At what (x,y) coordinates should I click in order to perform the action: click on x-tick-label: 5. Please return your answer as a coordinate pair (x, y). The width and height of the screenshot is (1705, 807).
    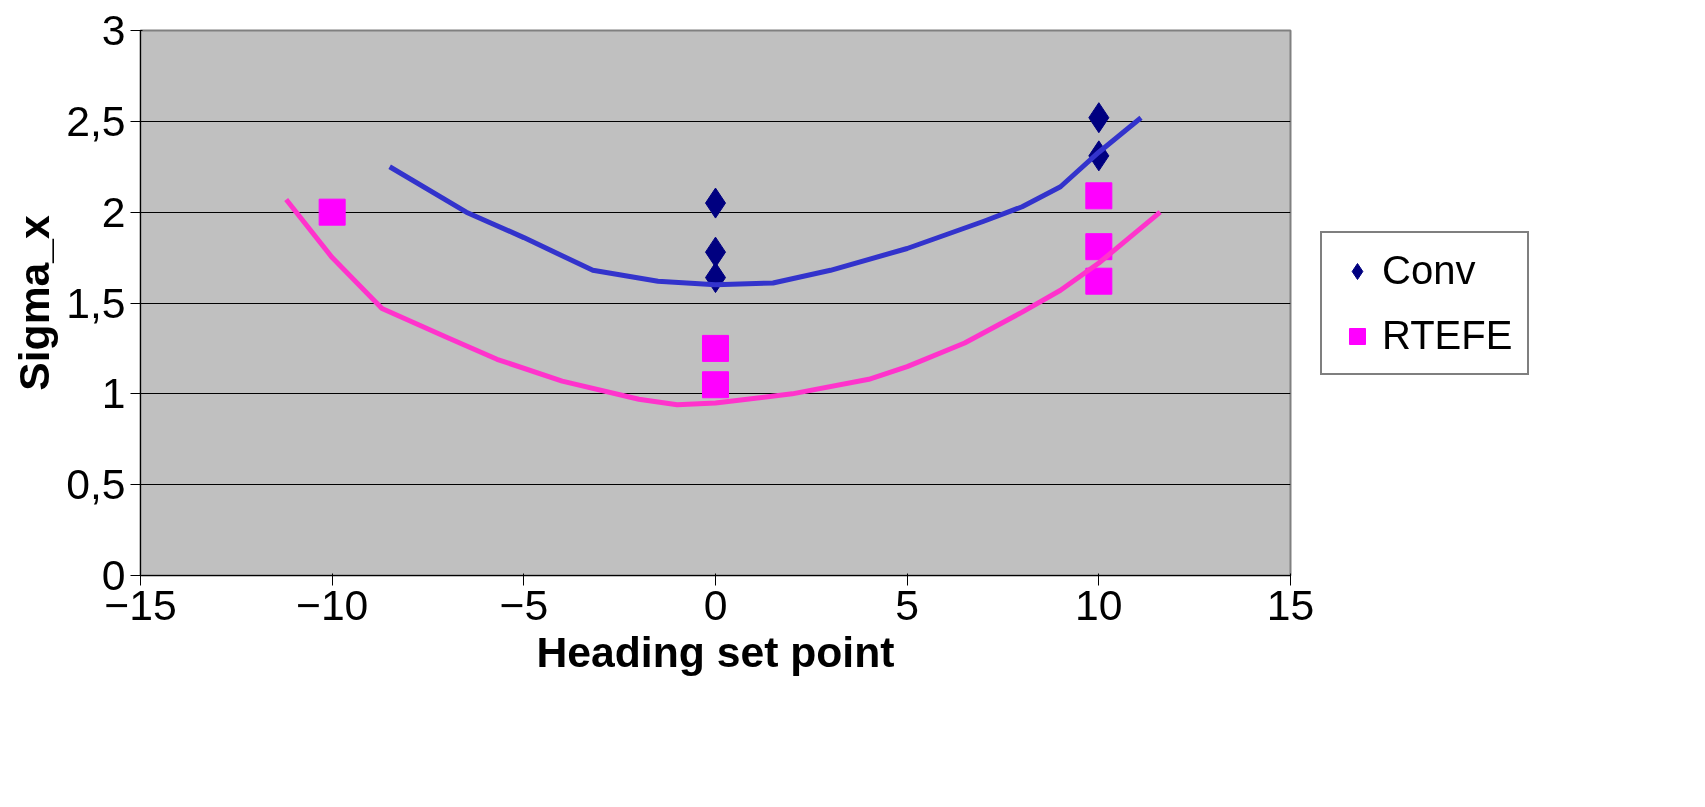
    Looking at the image, I should click on (907, 604).